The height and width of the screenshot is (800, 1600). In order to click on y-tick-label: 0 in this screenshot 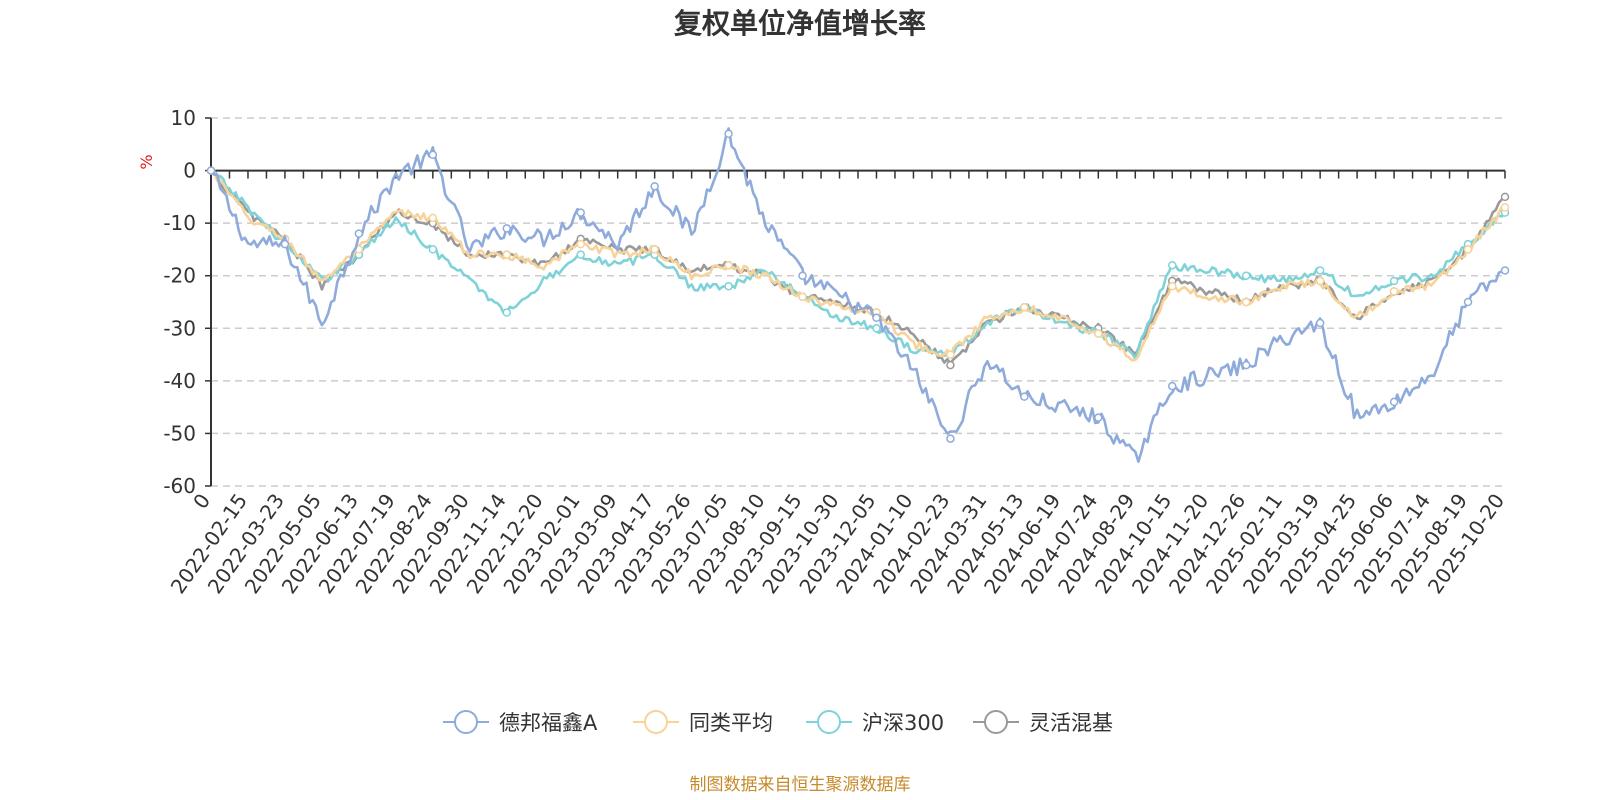, I will do `click(189, 171)`.